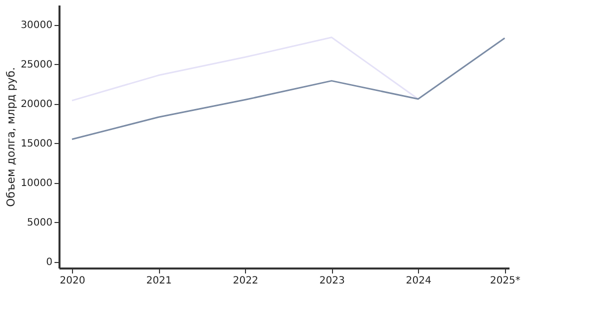  I want to click on x-tick-label: 2025*, so click(505, 281).